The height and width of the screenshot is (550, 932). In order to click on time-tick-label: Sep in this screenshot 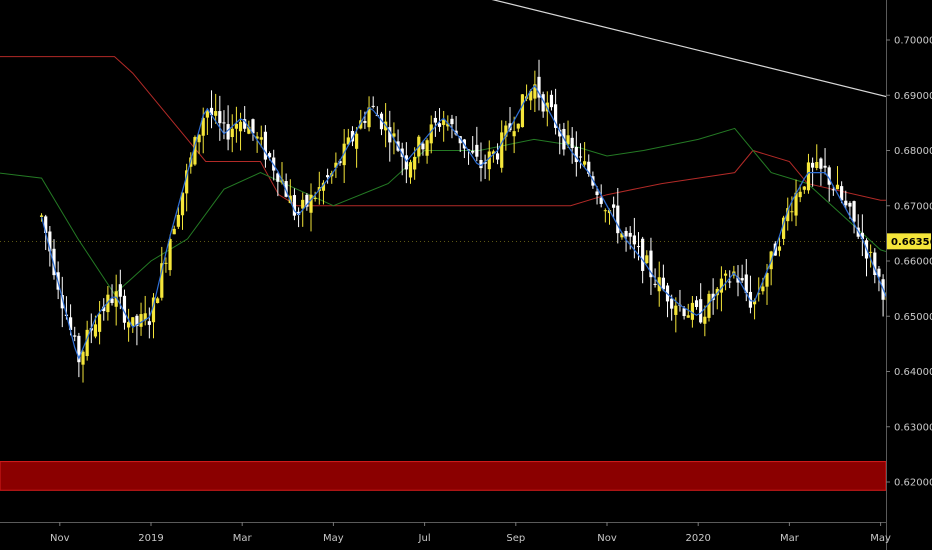, I will do `click(515, 538)`.